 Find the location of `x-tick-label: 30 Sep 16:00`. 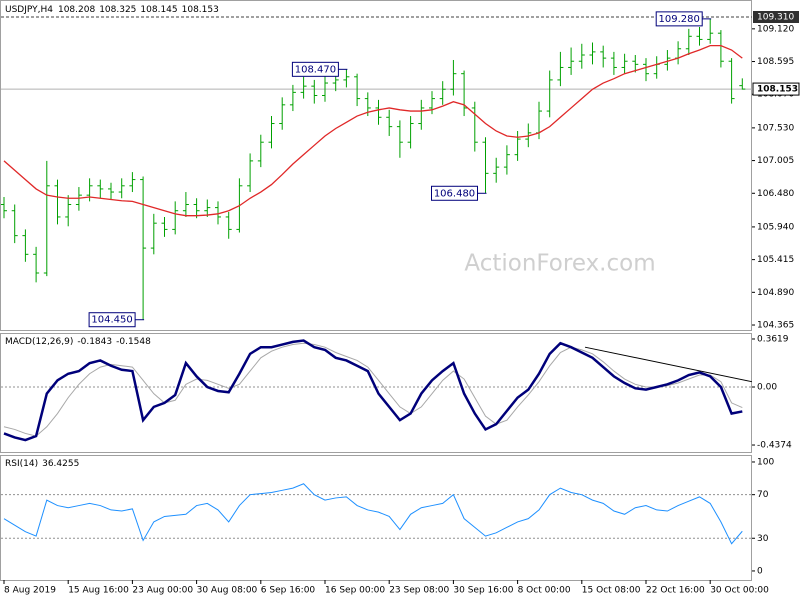

x-tick-label: 30 Sep 16:00 is located at coordinates (483, 591).